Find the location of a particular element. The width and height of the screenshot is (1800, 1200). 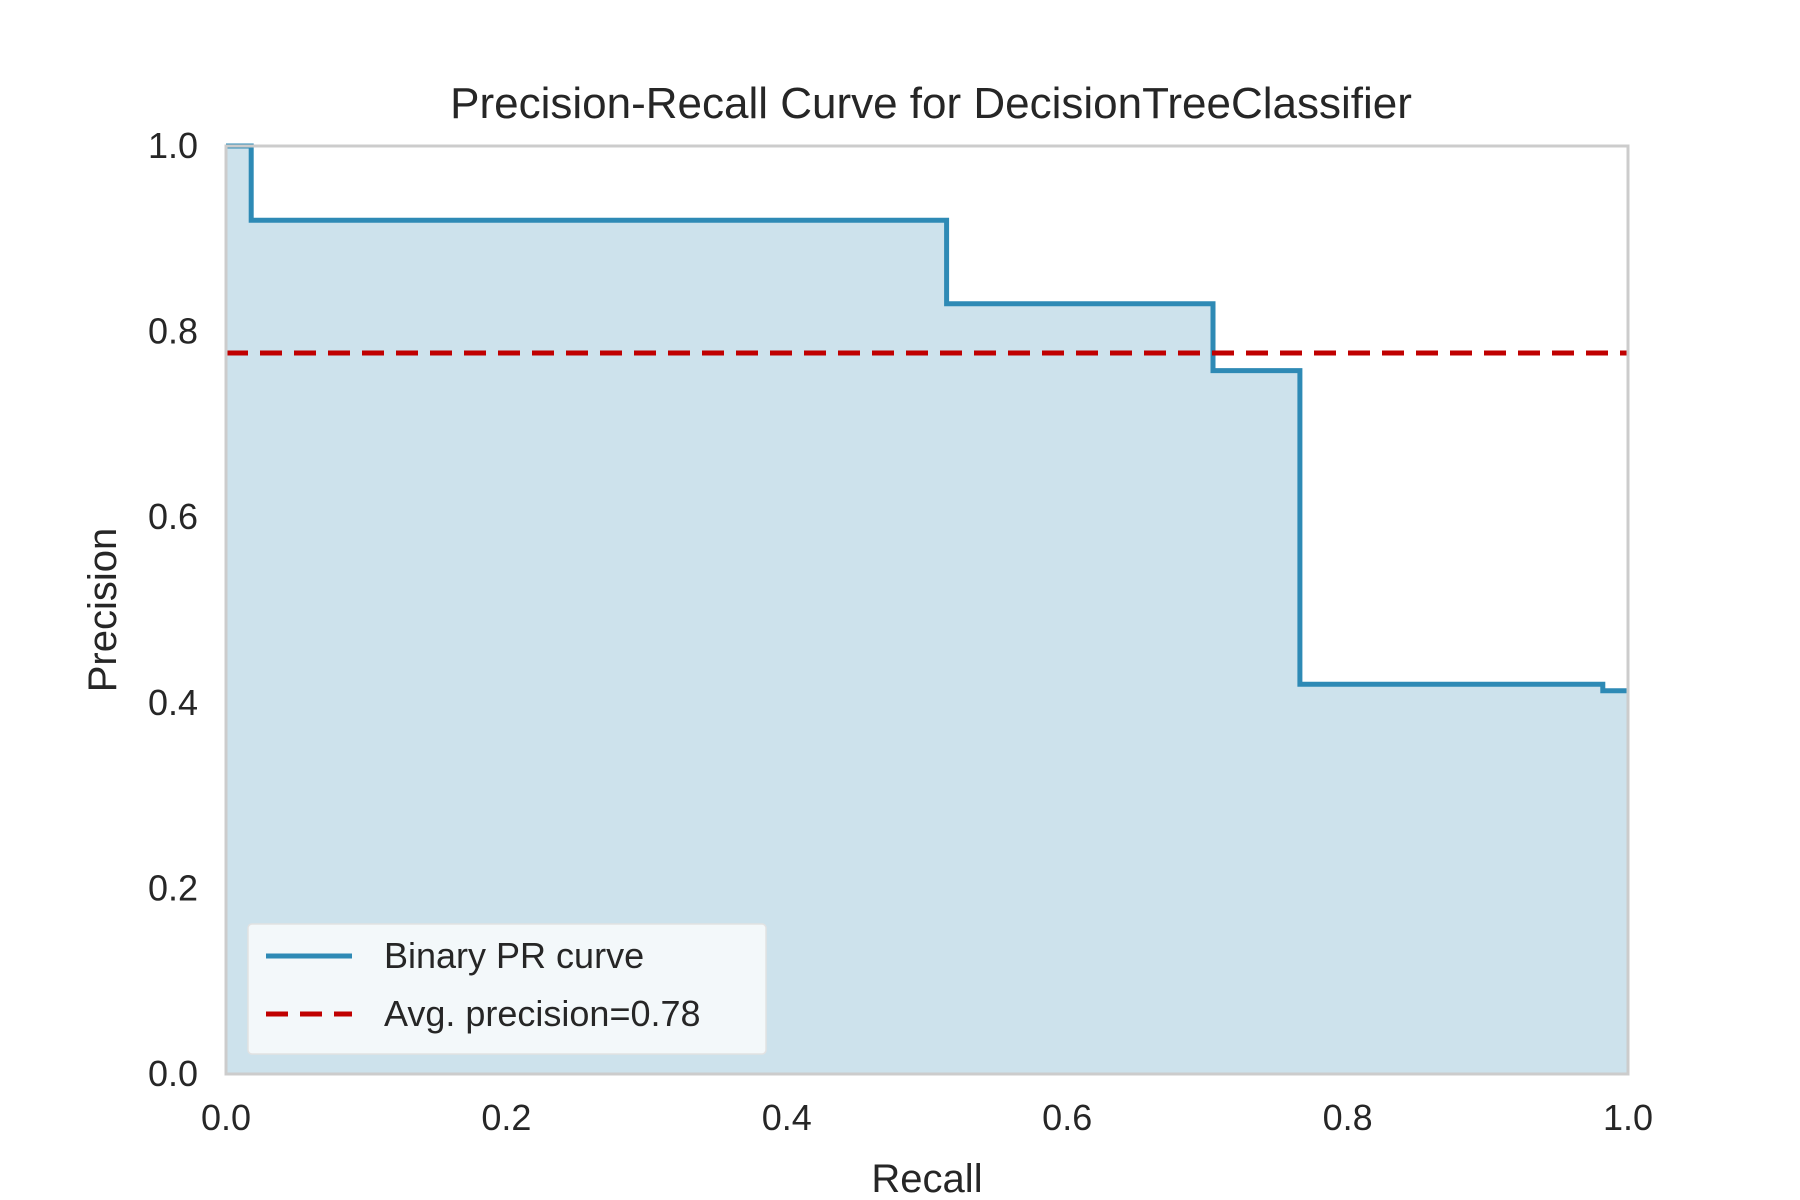

y-axis-ticks: 0.0 0.2 0.4 0.6 0.8 1.0 is located at coordinates (173, 609).